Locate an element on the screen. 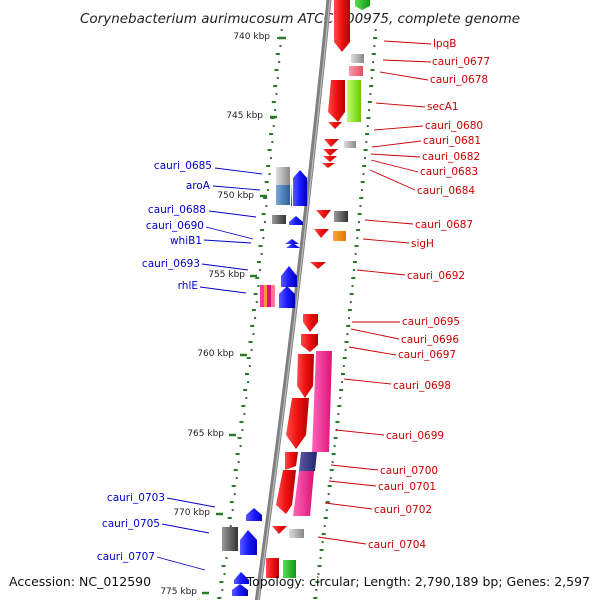  scale-tick-770: 770 kbp is located at coordinates (198, 513).